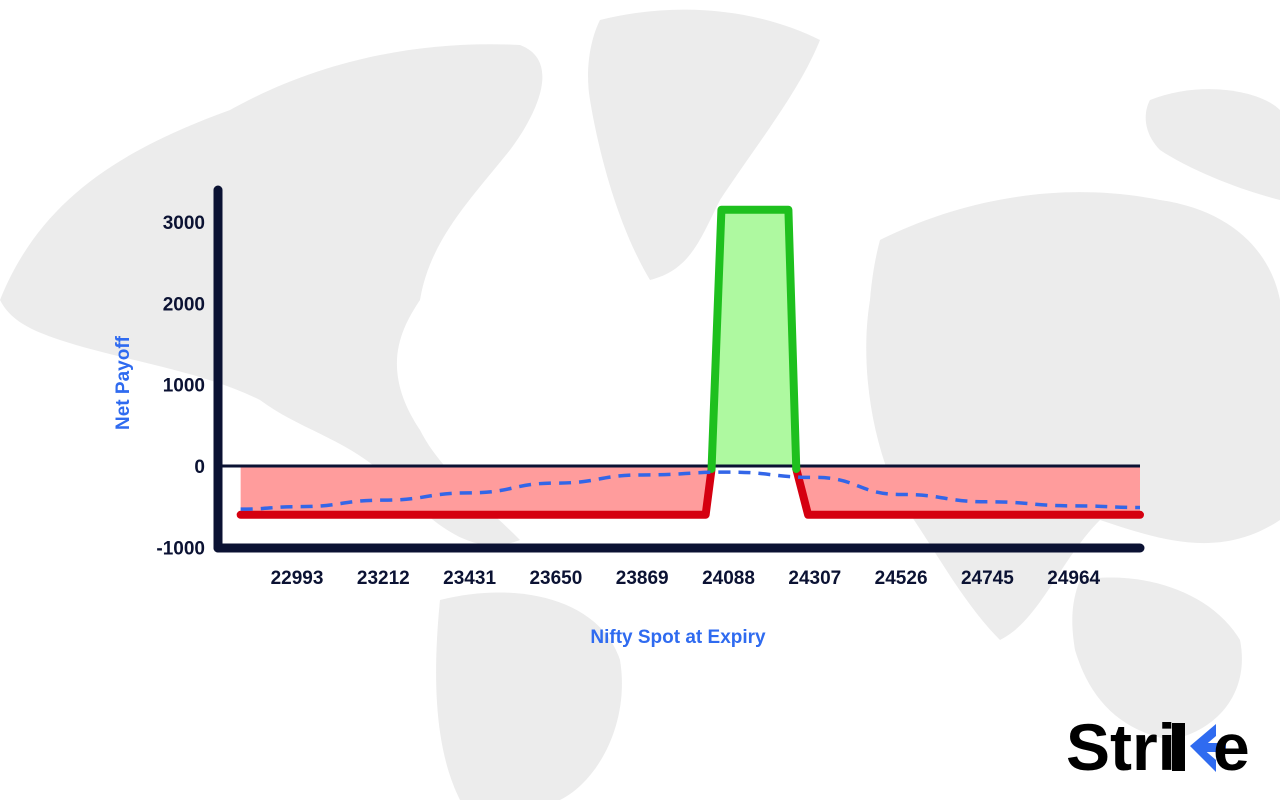  I want to click on y-tick-label: 3000, so click(184, 223).